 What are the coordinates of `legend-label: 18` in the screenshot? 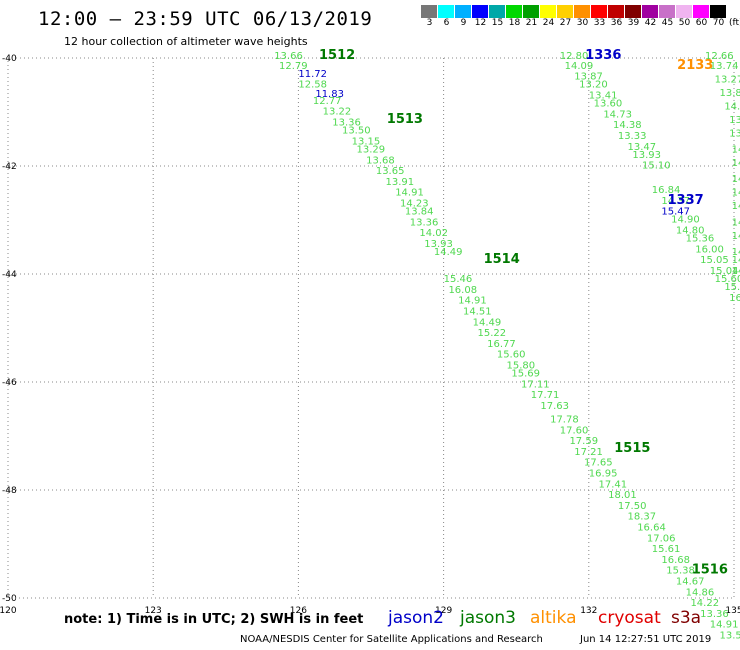 It's located at (514, 23).